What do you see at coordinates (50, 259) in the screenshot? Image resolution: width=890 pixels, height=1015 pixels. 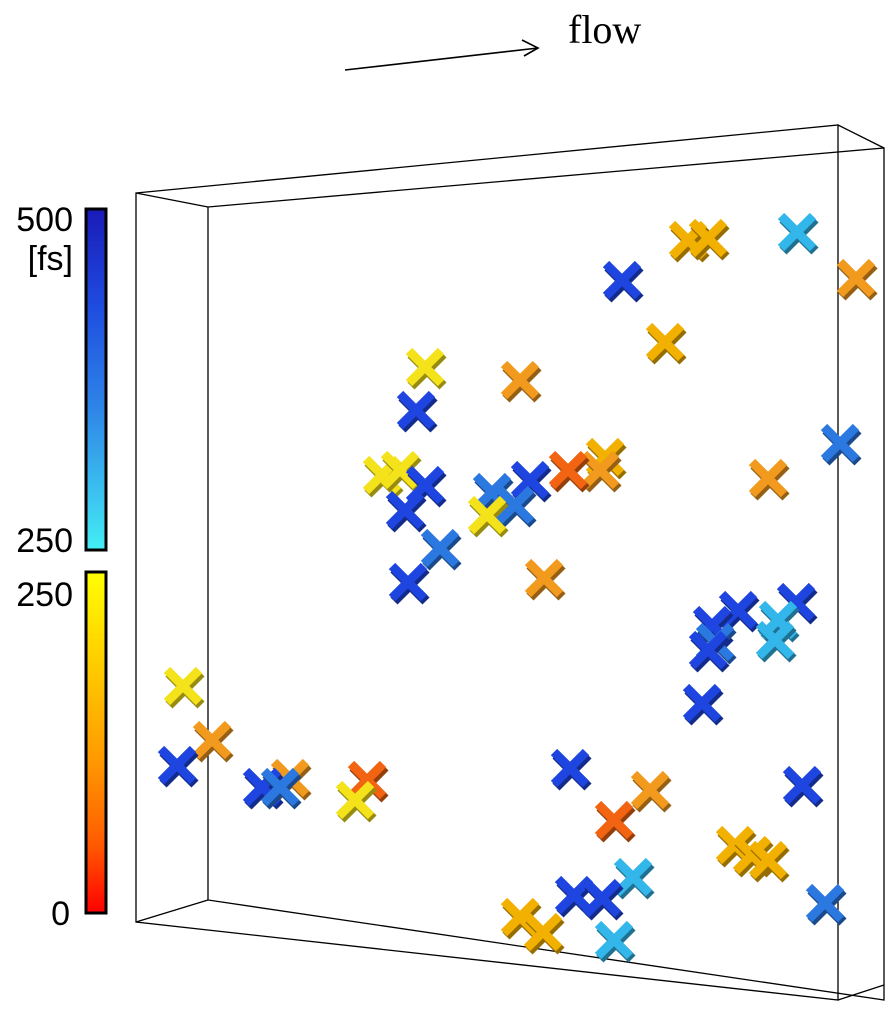 I see `colorbar-unit-label: [fs]` at bounding box center [50, 259].